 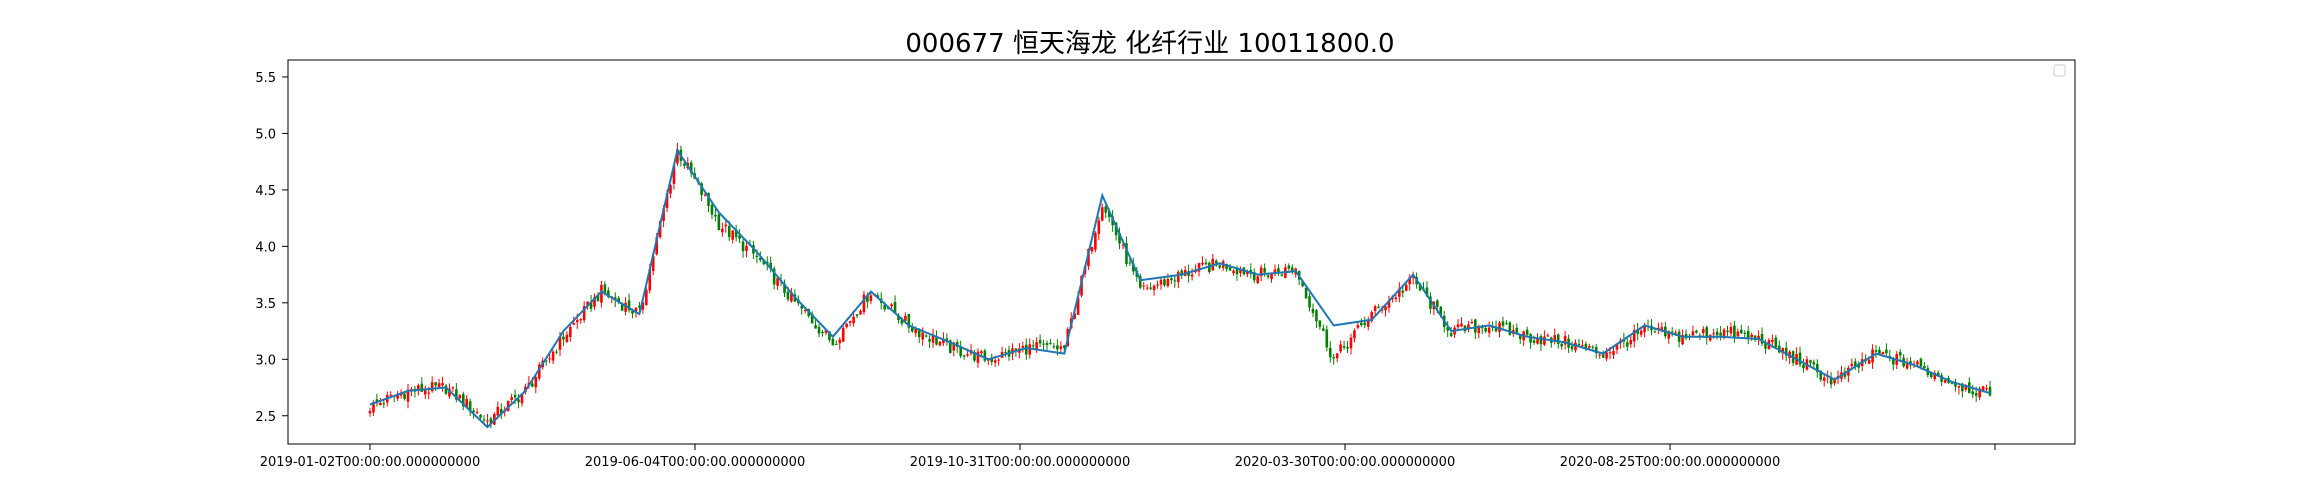 What do you see at coordinates (265, 304) in the screenshot?
I see `y-tick-label: 3.5` at bounding box center [265, 304].